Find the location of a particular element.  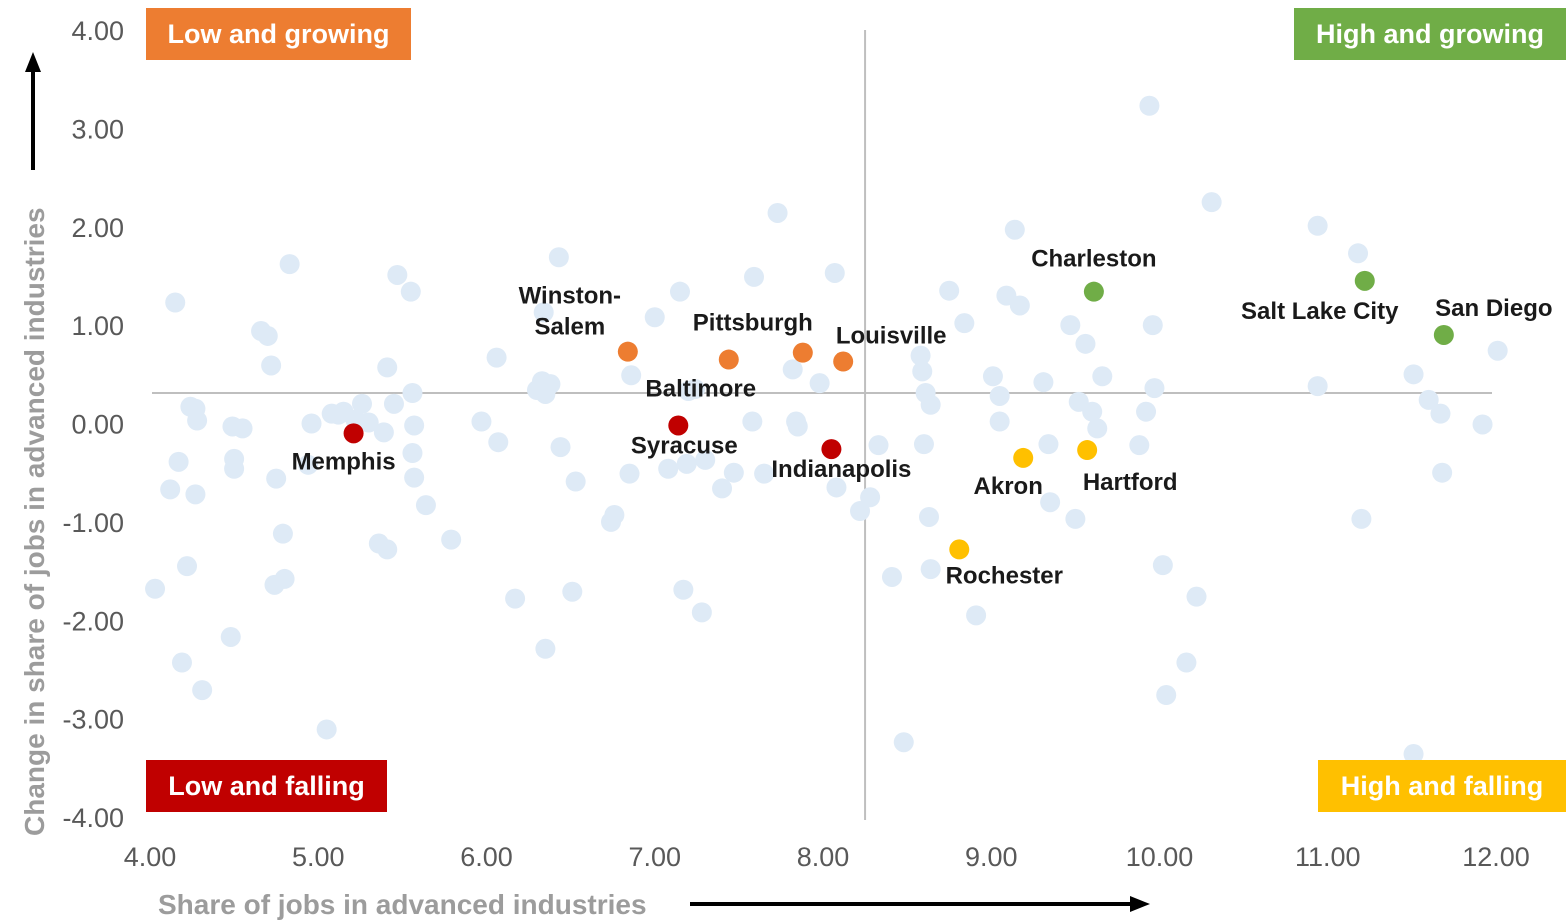

quadrant-label-low-growing: Low and growing is located at coordinates (278, 34).